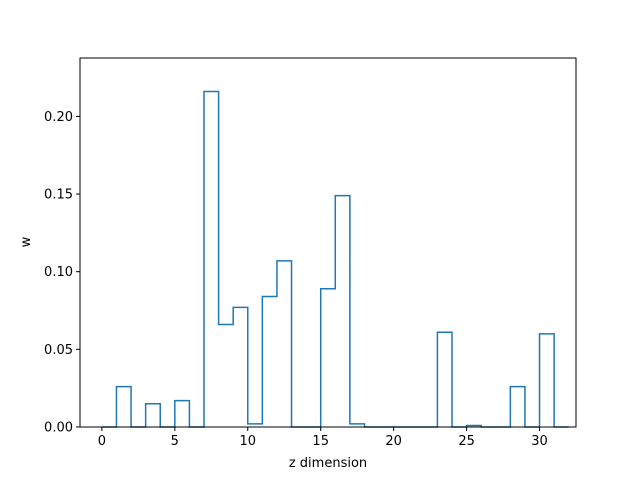 The width and height of the screenshot is (640, 480). Describe the element at coordinates (175, 441) in the screenshot. I see `x-tick-label: 5` at that location.